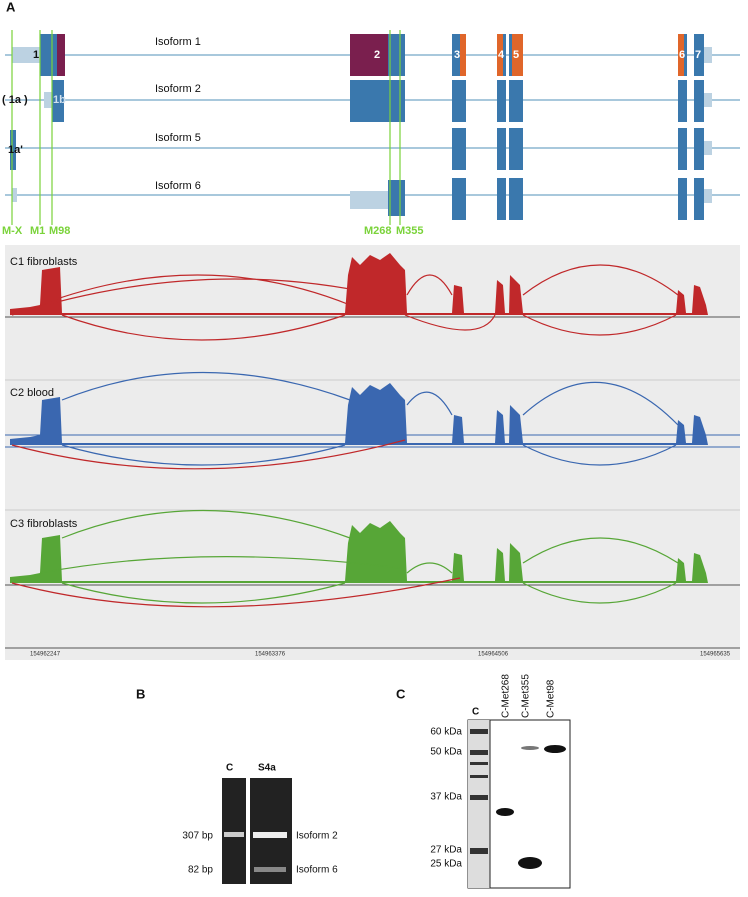  I want to click on size-label: 307 bp, so click(197, 836).